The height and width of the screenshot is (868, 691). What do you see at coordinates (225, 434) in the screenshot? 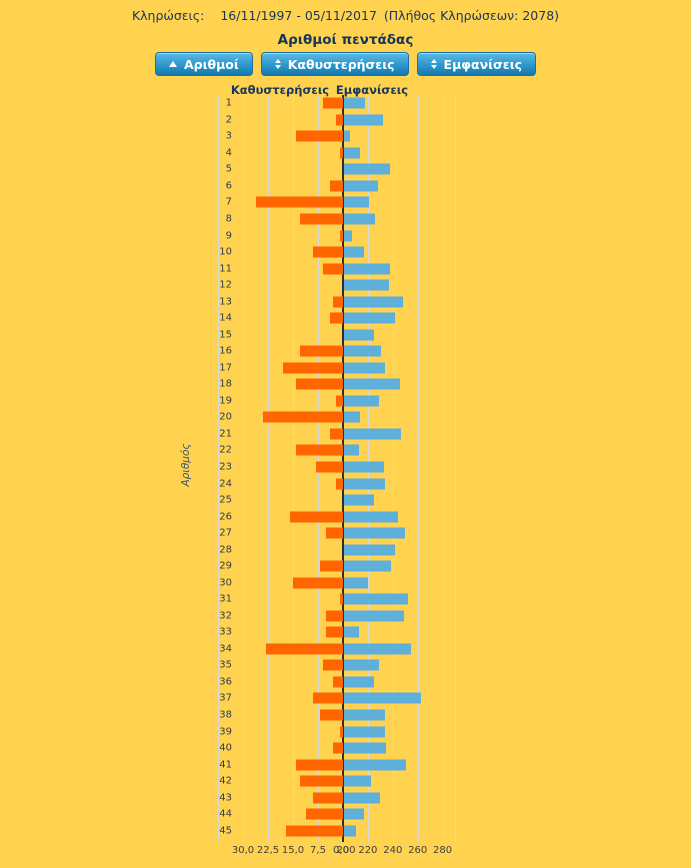
I see `row-number-label: 21` at bounding box center [225, 434].